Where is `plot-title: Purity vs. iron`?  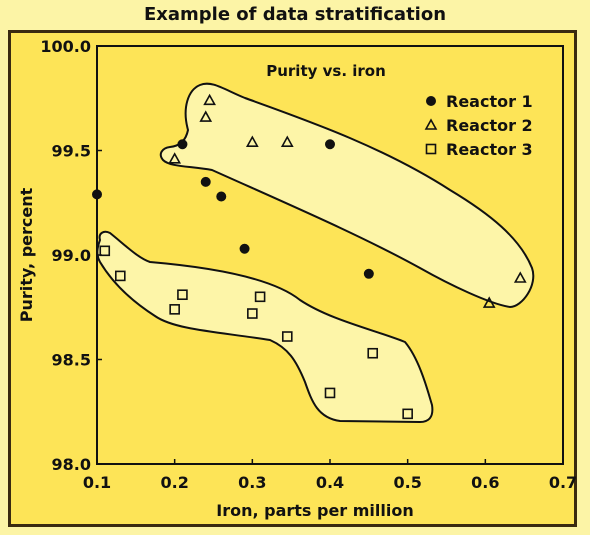
plot-title: Purity vs. iron is located at coordinates (326, 71).